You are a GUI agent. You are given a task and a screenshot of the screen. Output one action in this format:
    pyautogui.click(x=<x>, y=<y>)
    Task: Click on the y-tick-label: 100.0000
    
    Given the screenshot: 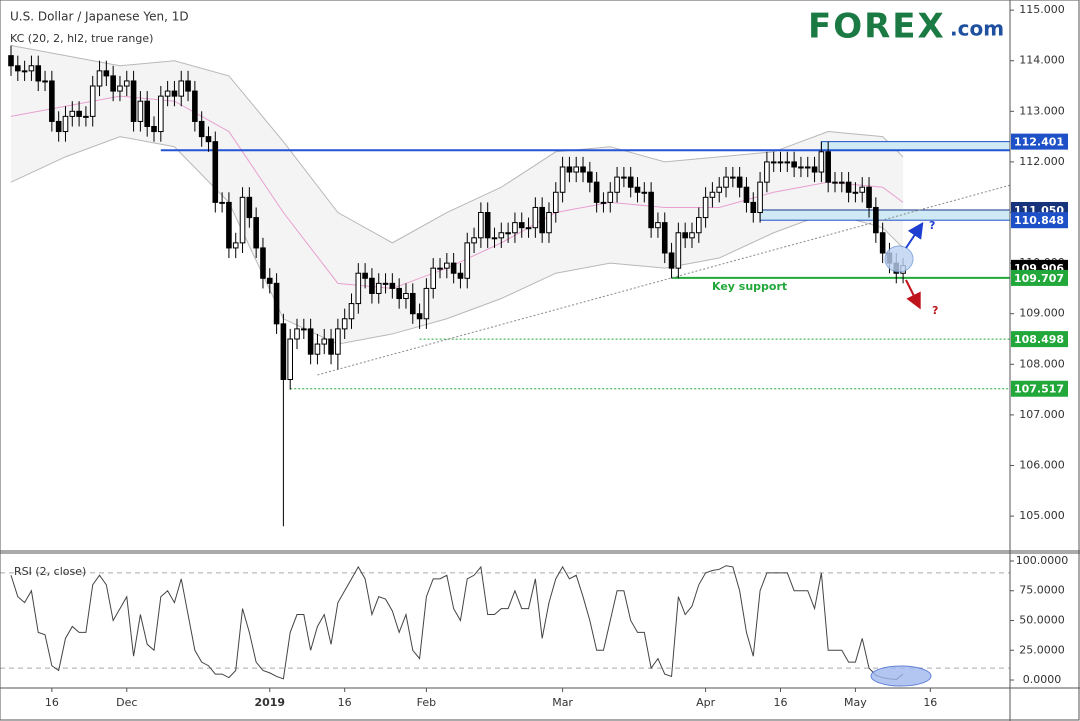 What is the action you would take?
    pyautogui.click(x=1042, y=560)
    